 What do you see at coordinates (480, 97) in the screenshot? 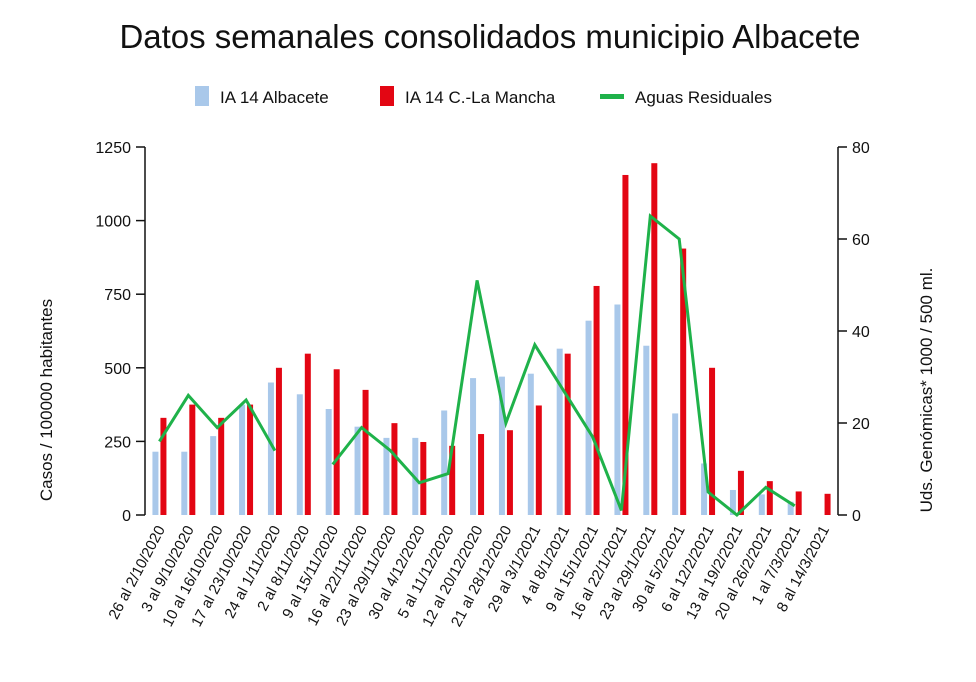
I see `legend-label-clm: IA 14 C.-La Mancha` at bounding box center [480, 97].